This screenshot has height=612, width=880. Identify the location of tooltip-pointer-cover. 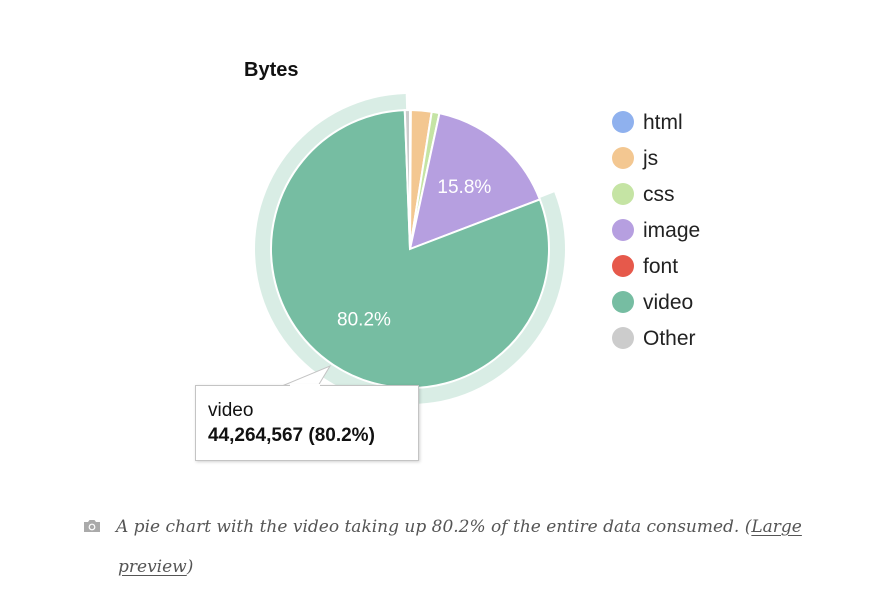
(305, 386).